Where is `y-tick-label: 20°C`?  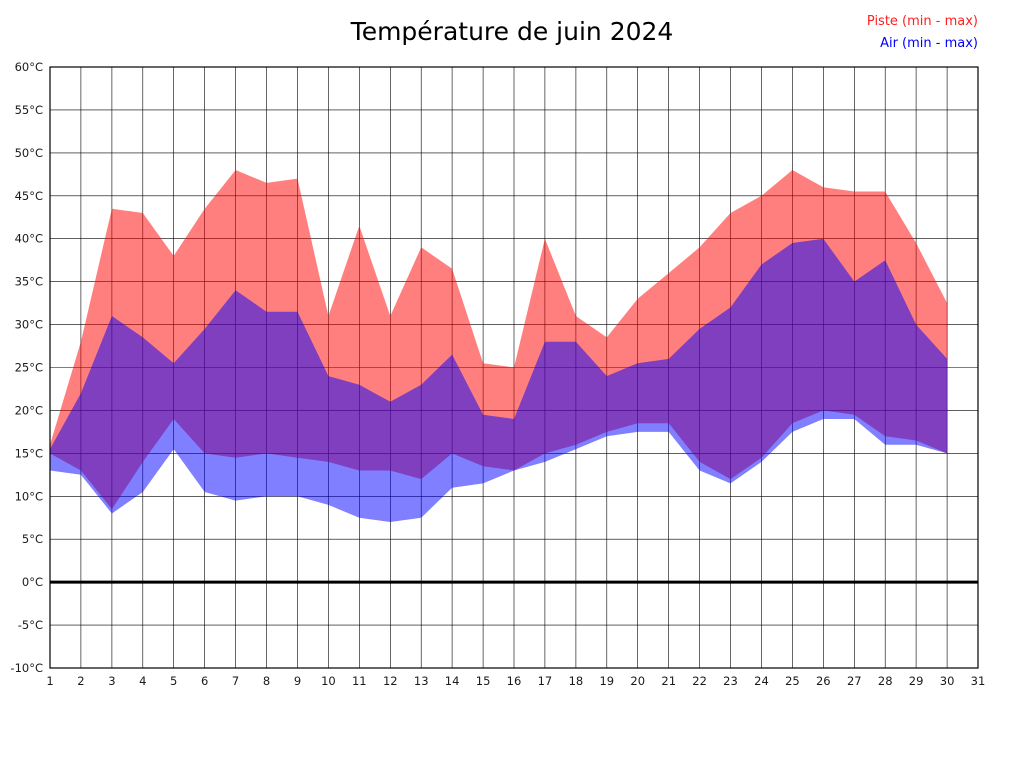 y-tick-label: 20°C is located at coordinates (29, 410).